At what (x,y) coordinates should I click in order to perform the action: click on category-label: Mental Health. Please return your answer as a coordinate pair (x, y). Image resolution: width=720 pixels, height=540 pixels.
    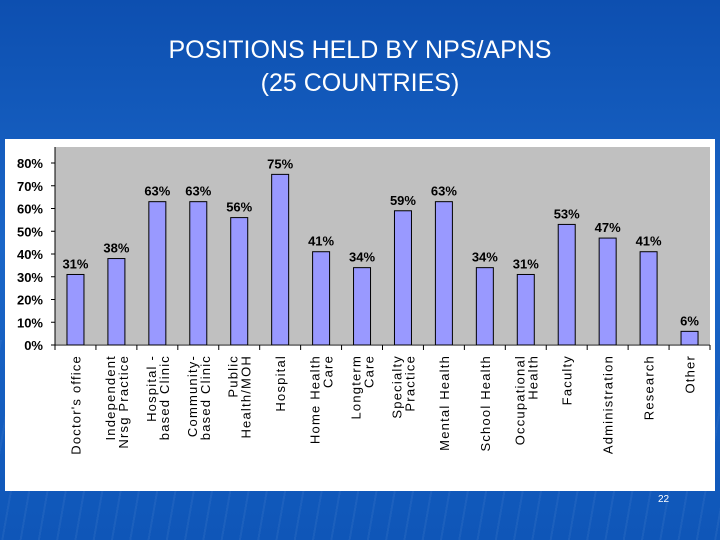
    Looking at the image, I should click on (444, 403).